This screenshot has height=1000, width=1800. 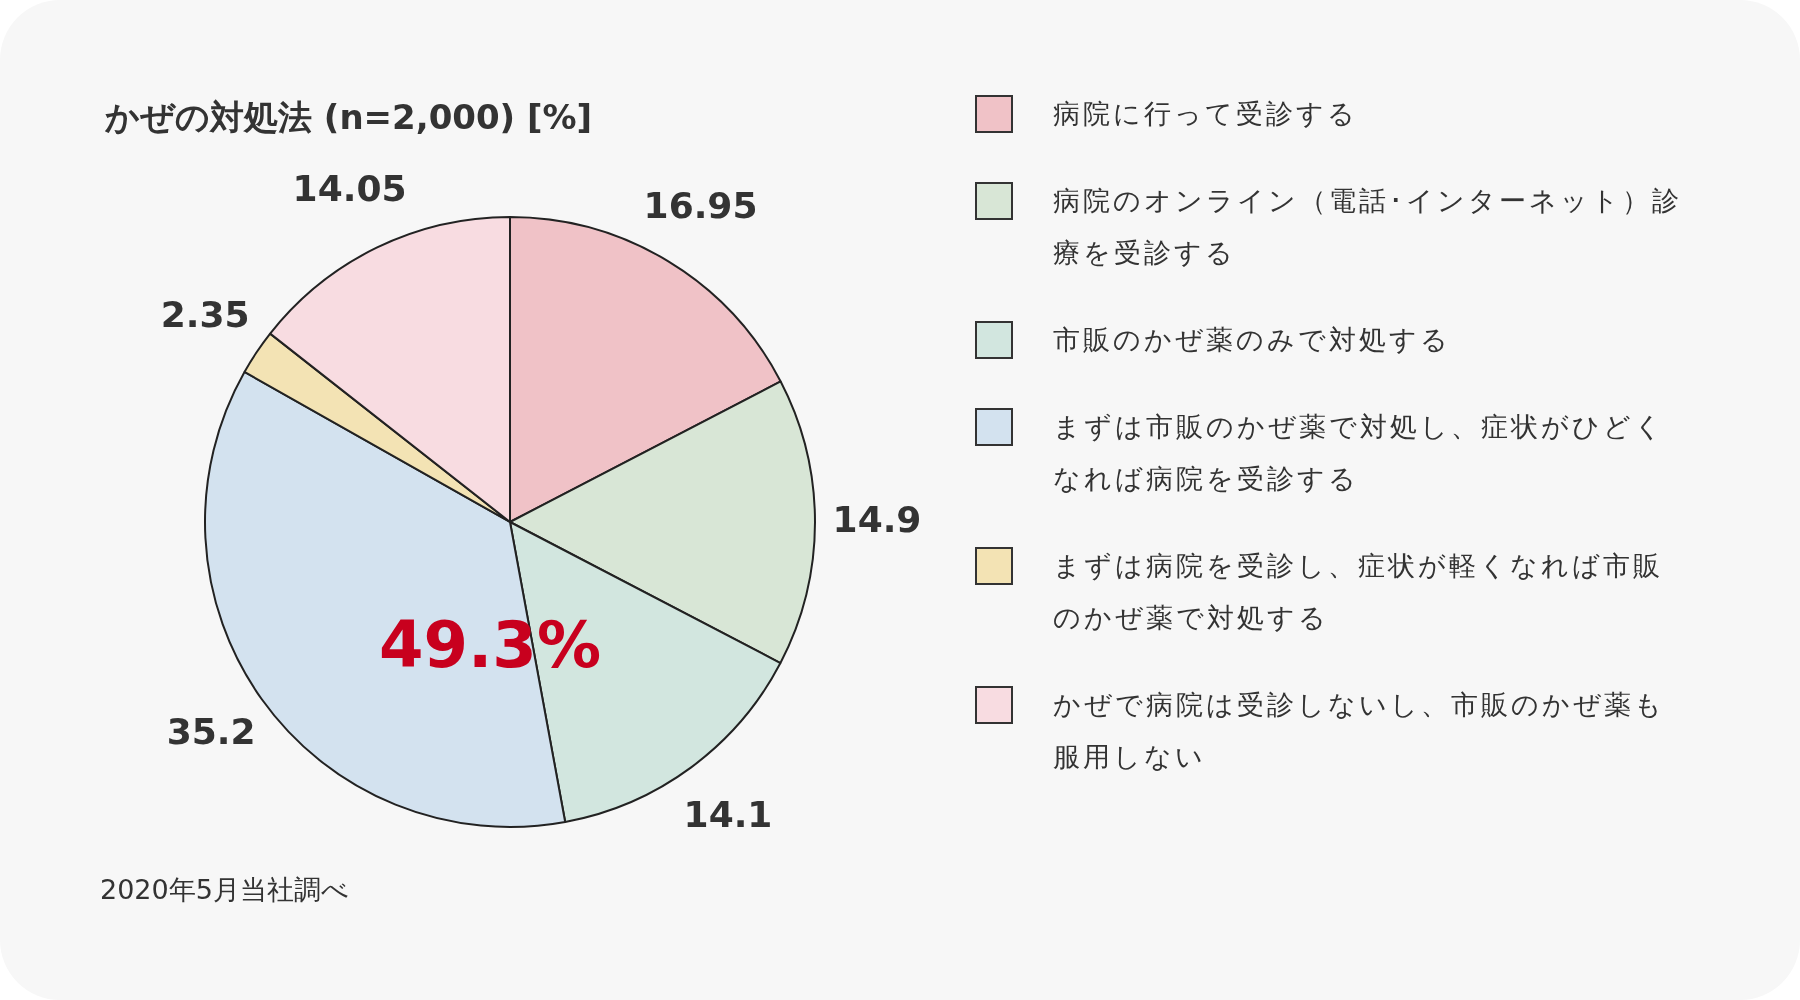 What do you see at coordinates (1358, 592) in the screenshot?
I see `legend-label: まずは病院を受診し、症状が軽くなれば市販のかぜ薬で対処する` at bounding box center [1358, 592].